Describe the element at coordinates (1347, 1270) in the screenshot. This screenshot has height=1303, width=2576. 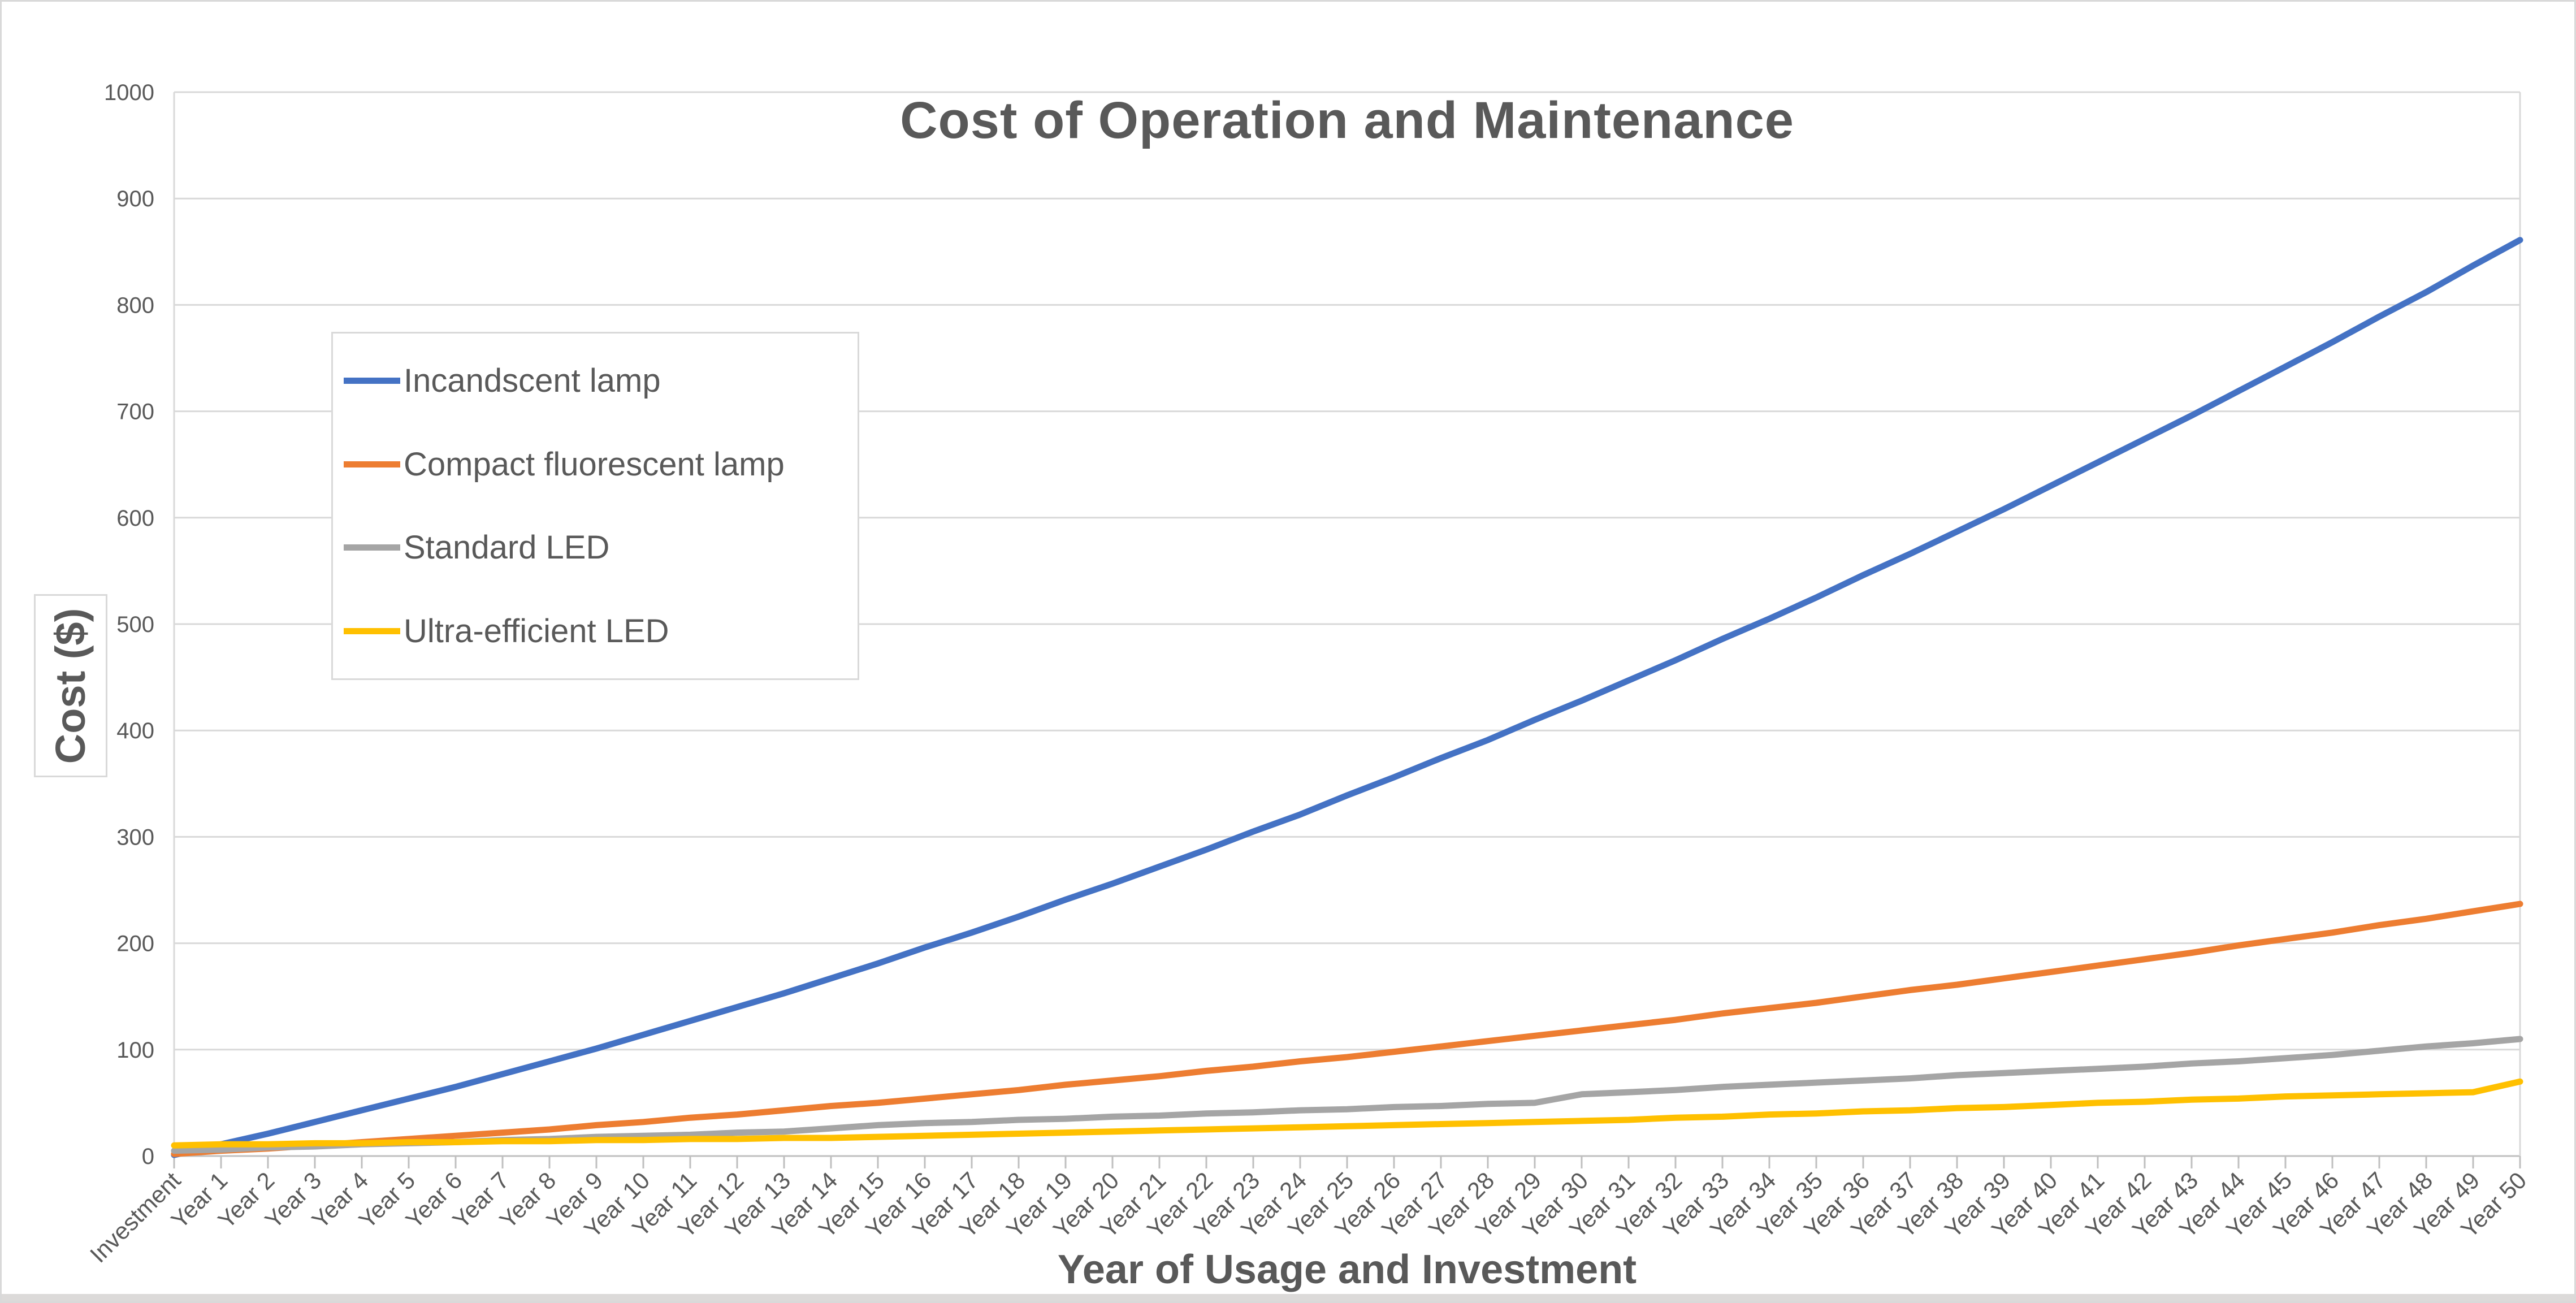
I see `x-axis-title: Year of Usage and Investment` at that location.